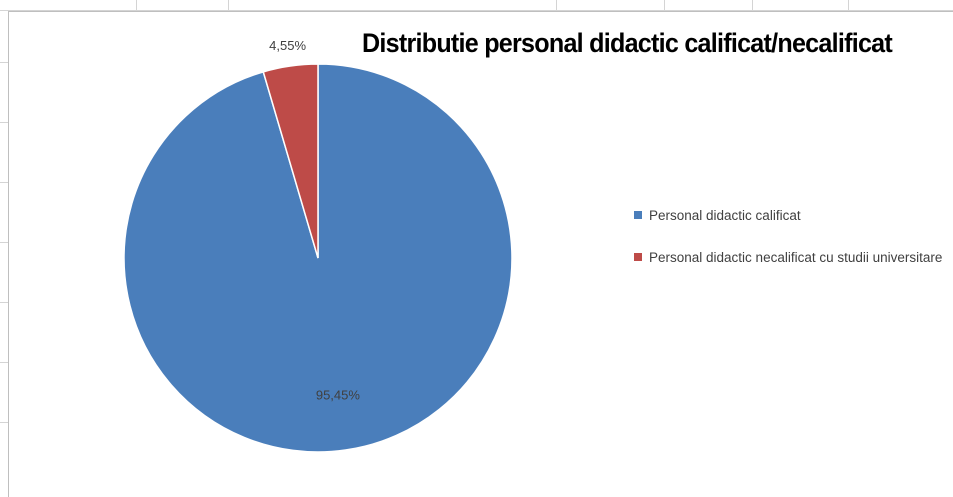 The image size is (953, 497). Describe the element at coordinates (338, 395) in the screenshot. I see `data-label-calificat: 95,45%` at that location.